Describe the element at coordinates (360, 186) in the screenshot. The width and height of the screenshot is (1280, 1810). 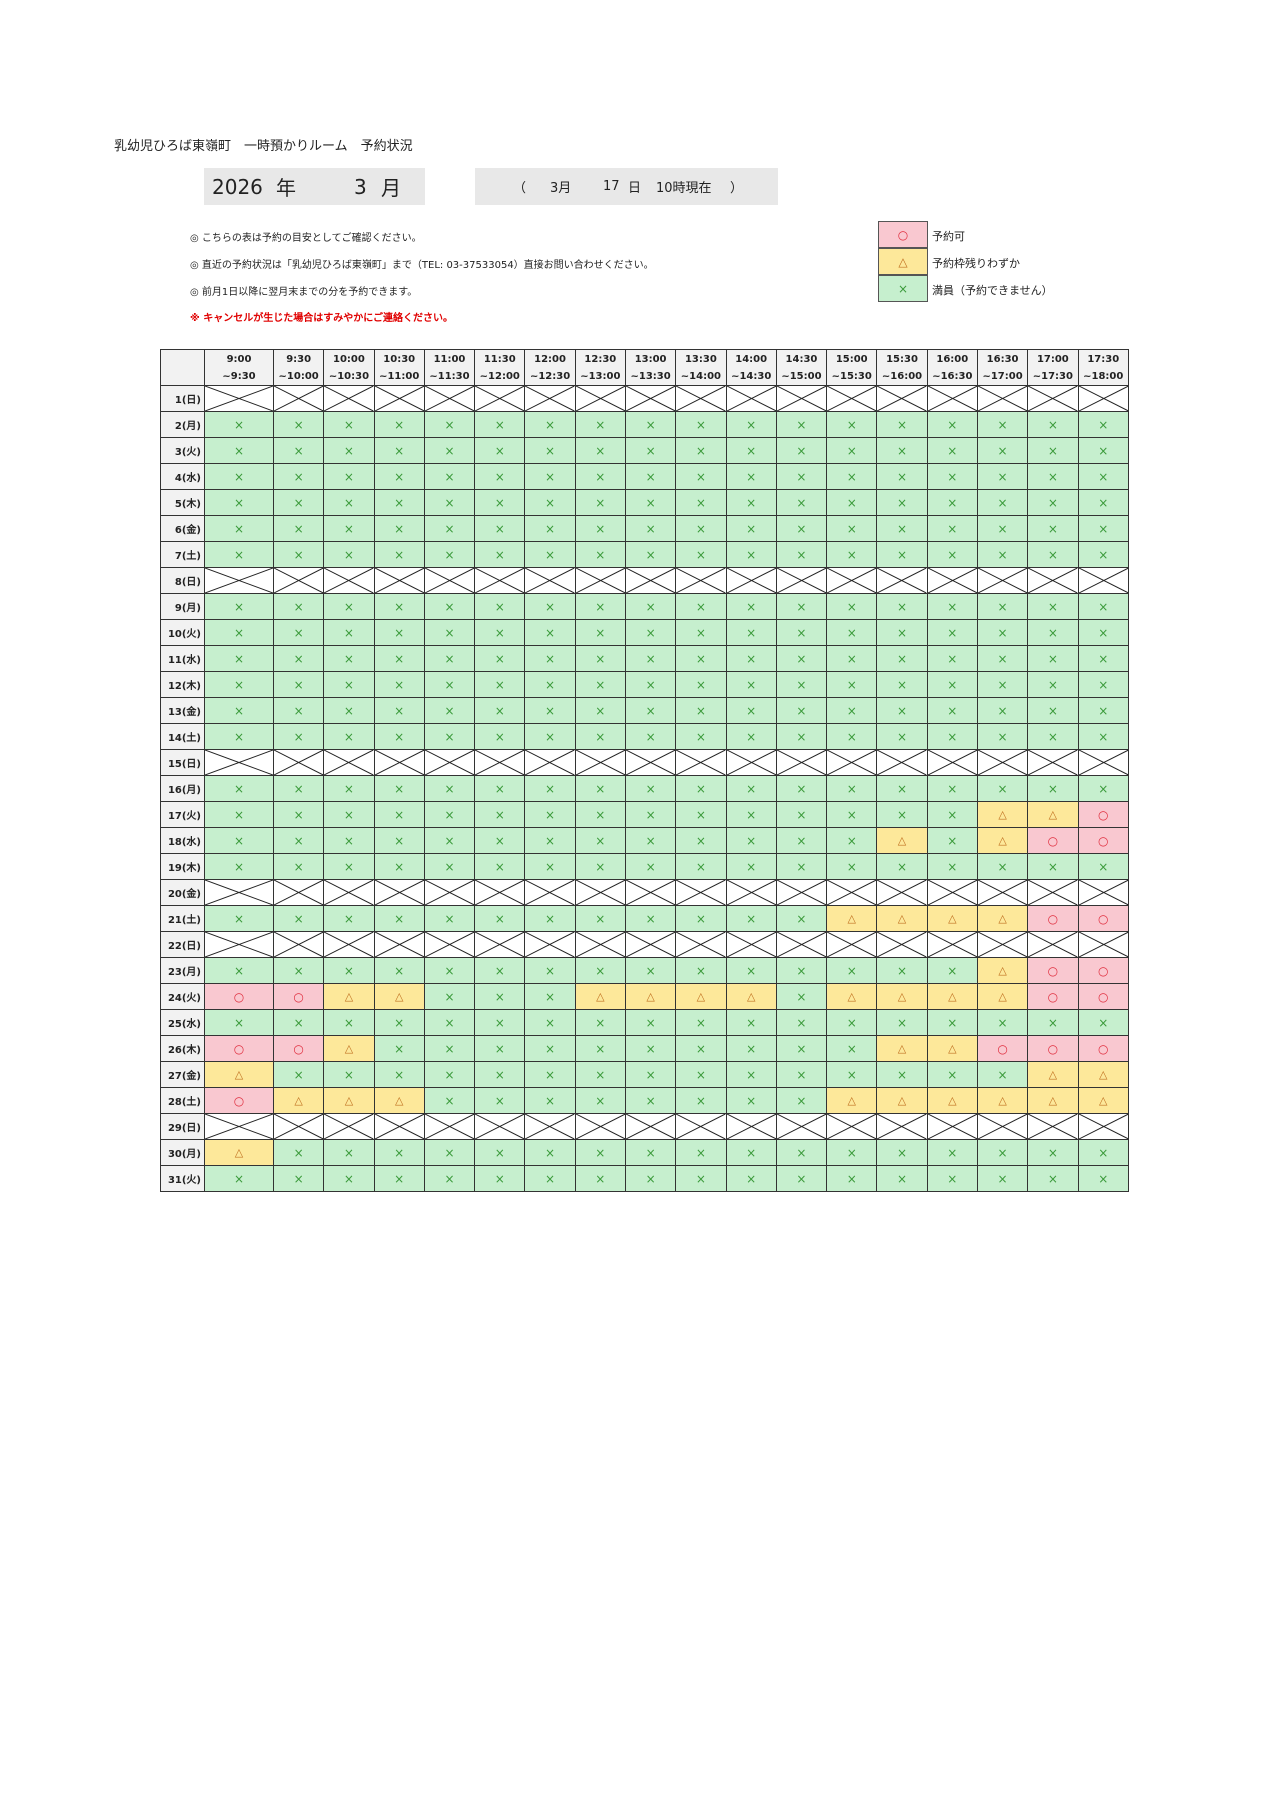
I see `month-value: 3` at that location.